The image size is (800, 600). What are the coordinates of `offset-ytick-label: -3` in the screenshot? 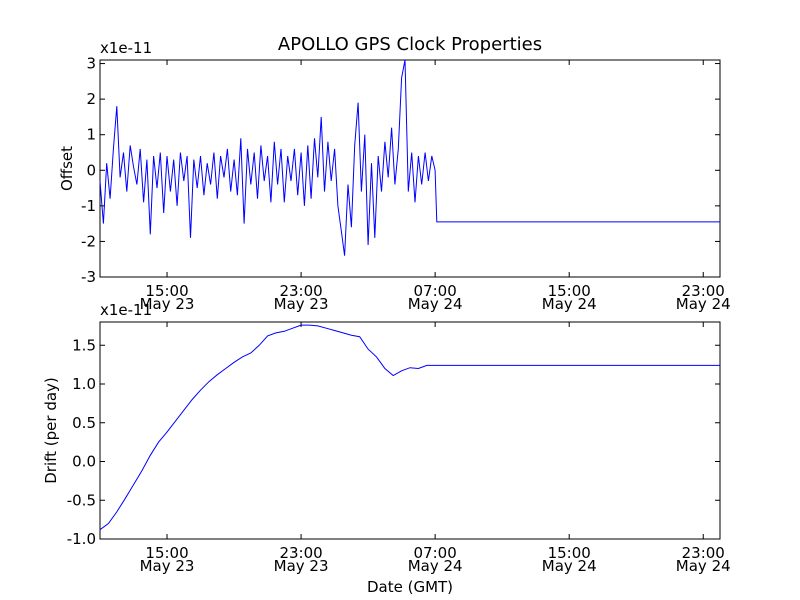 It's located at (88, 277).